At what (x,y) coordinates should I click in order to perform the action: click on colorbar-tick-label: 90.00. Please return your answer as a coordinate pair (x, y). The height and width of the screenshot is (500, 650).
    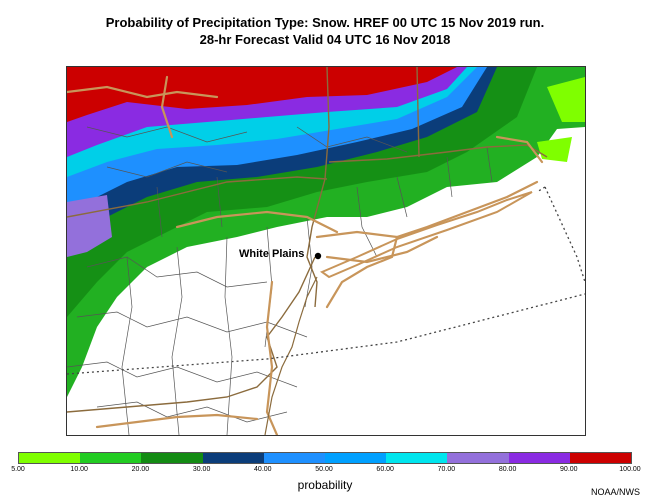
    Looking at the image, I should click on (569, 469).